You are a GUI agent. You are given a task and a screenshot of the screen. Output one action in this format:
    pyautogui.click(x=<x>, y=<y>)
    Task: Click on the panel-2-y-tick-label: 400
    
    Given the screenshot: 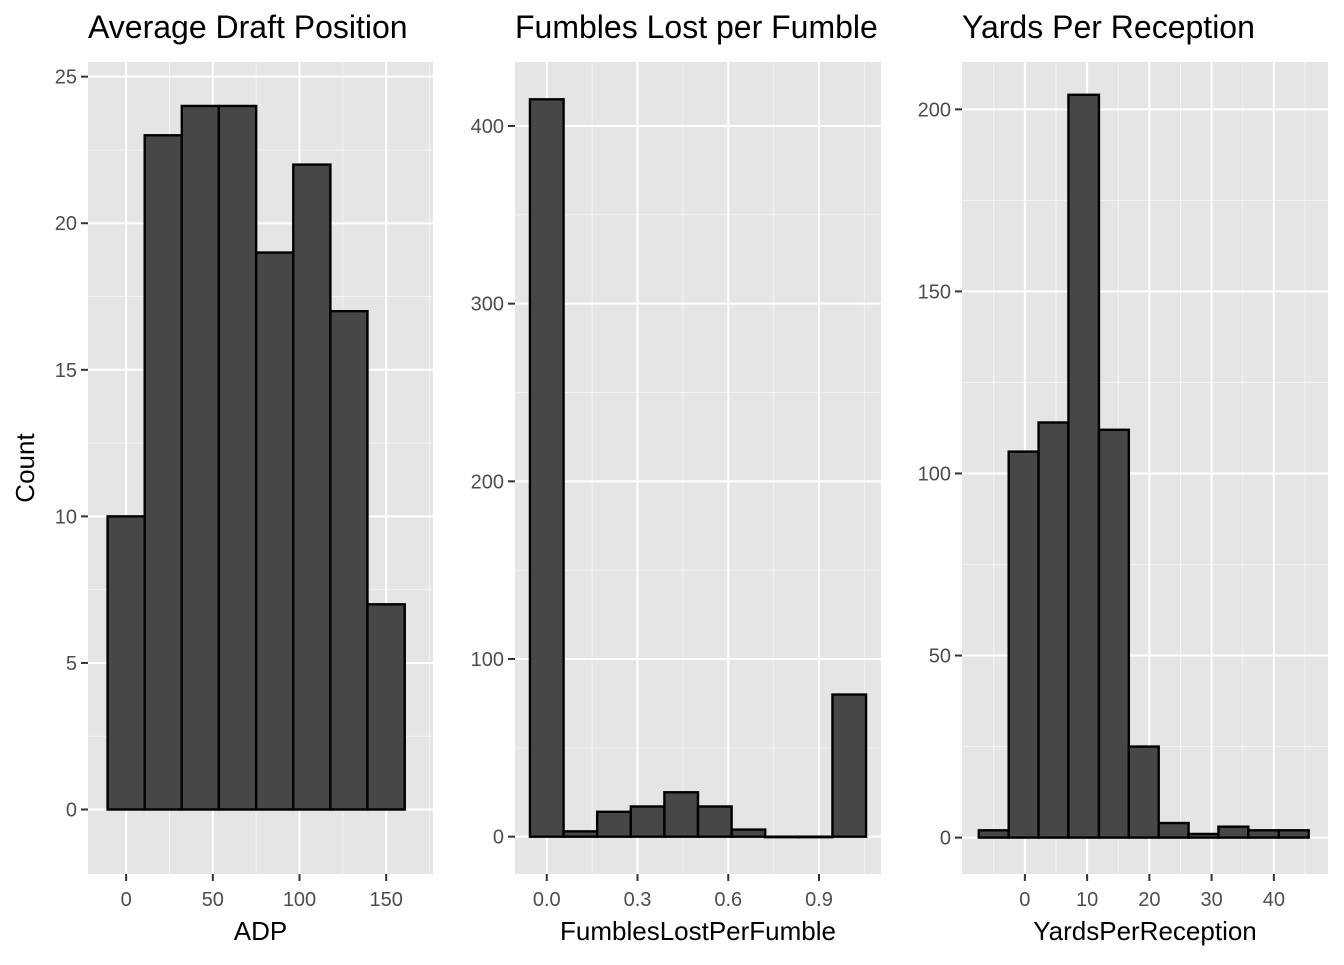 What is the action you would take?
    pyautogui.click(x=487, y=127)
    